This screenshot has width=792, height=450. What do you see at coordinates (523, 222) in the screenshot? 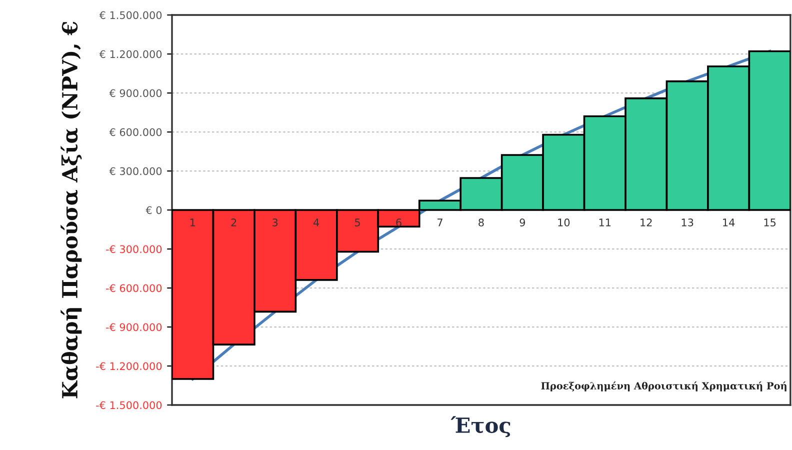
I see `x-tick-label: 9` at bounding box center [523, 222].